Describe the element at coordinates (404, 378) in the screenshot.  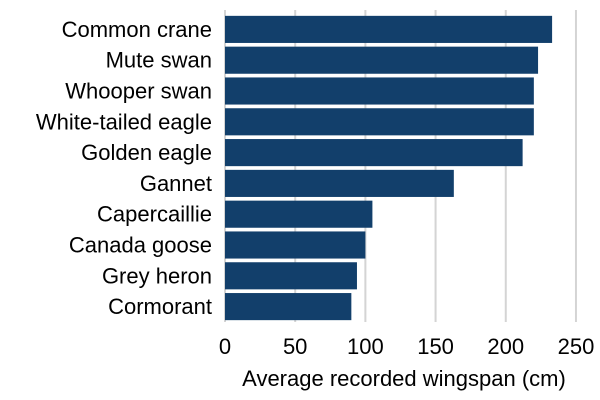
I see `x-axis-title: Average recorded wingspan (cm)` at that location.